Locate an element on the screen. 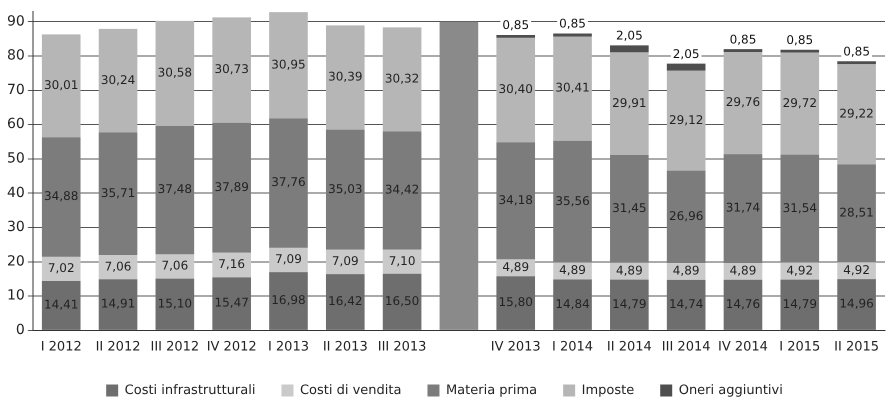  y-tick-label: 20 is located at coordinates (15, 261).